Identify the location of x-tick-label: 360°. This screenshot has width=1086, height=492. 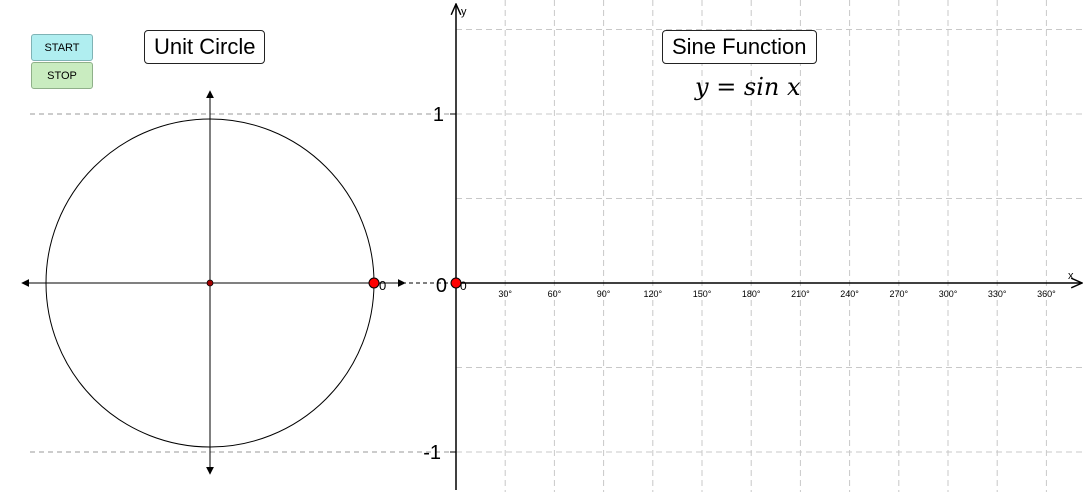
(1046, 294).